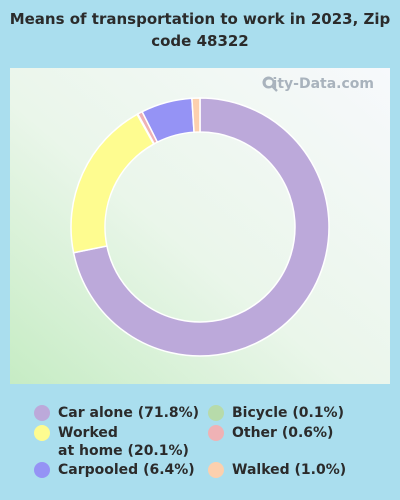  What do you see at coordinates (123, 442) in the screenshot?
I see `legend-label: Worked at home (20.1%)` at bounding box center [123, 442].